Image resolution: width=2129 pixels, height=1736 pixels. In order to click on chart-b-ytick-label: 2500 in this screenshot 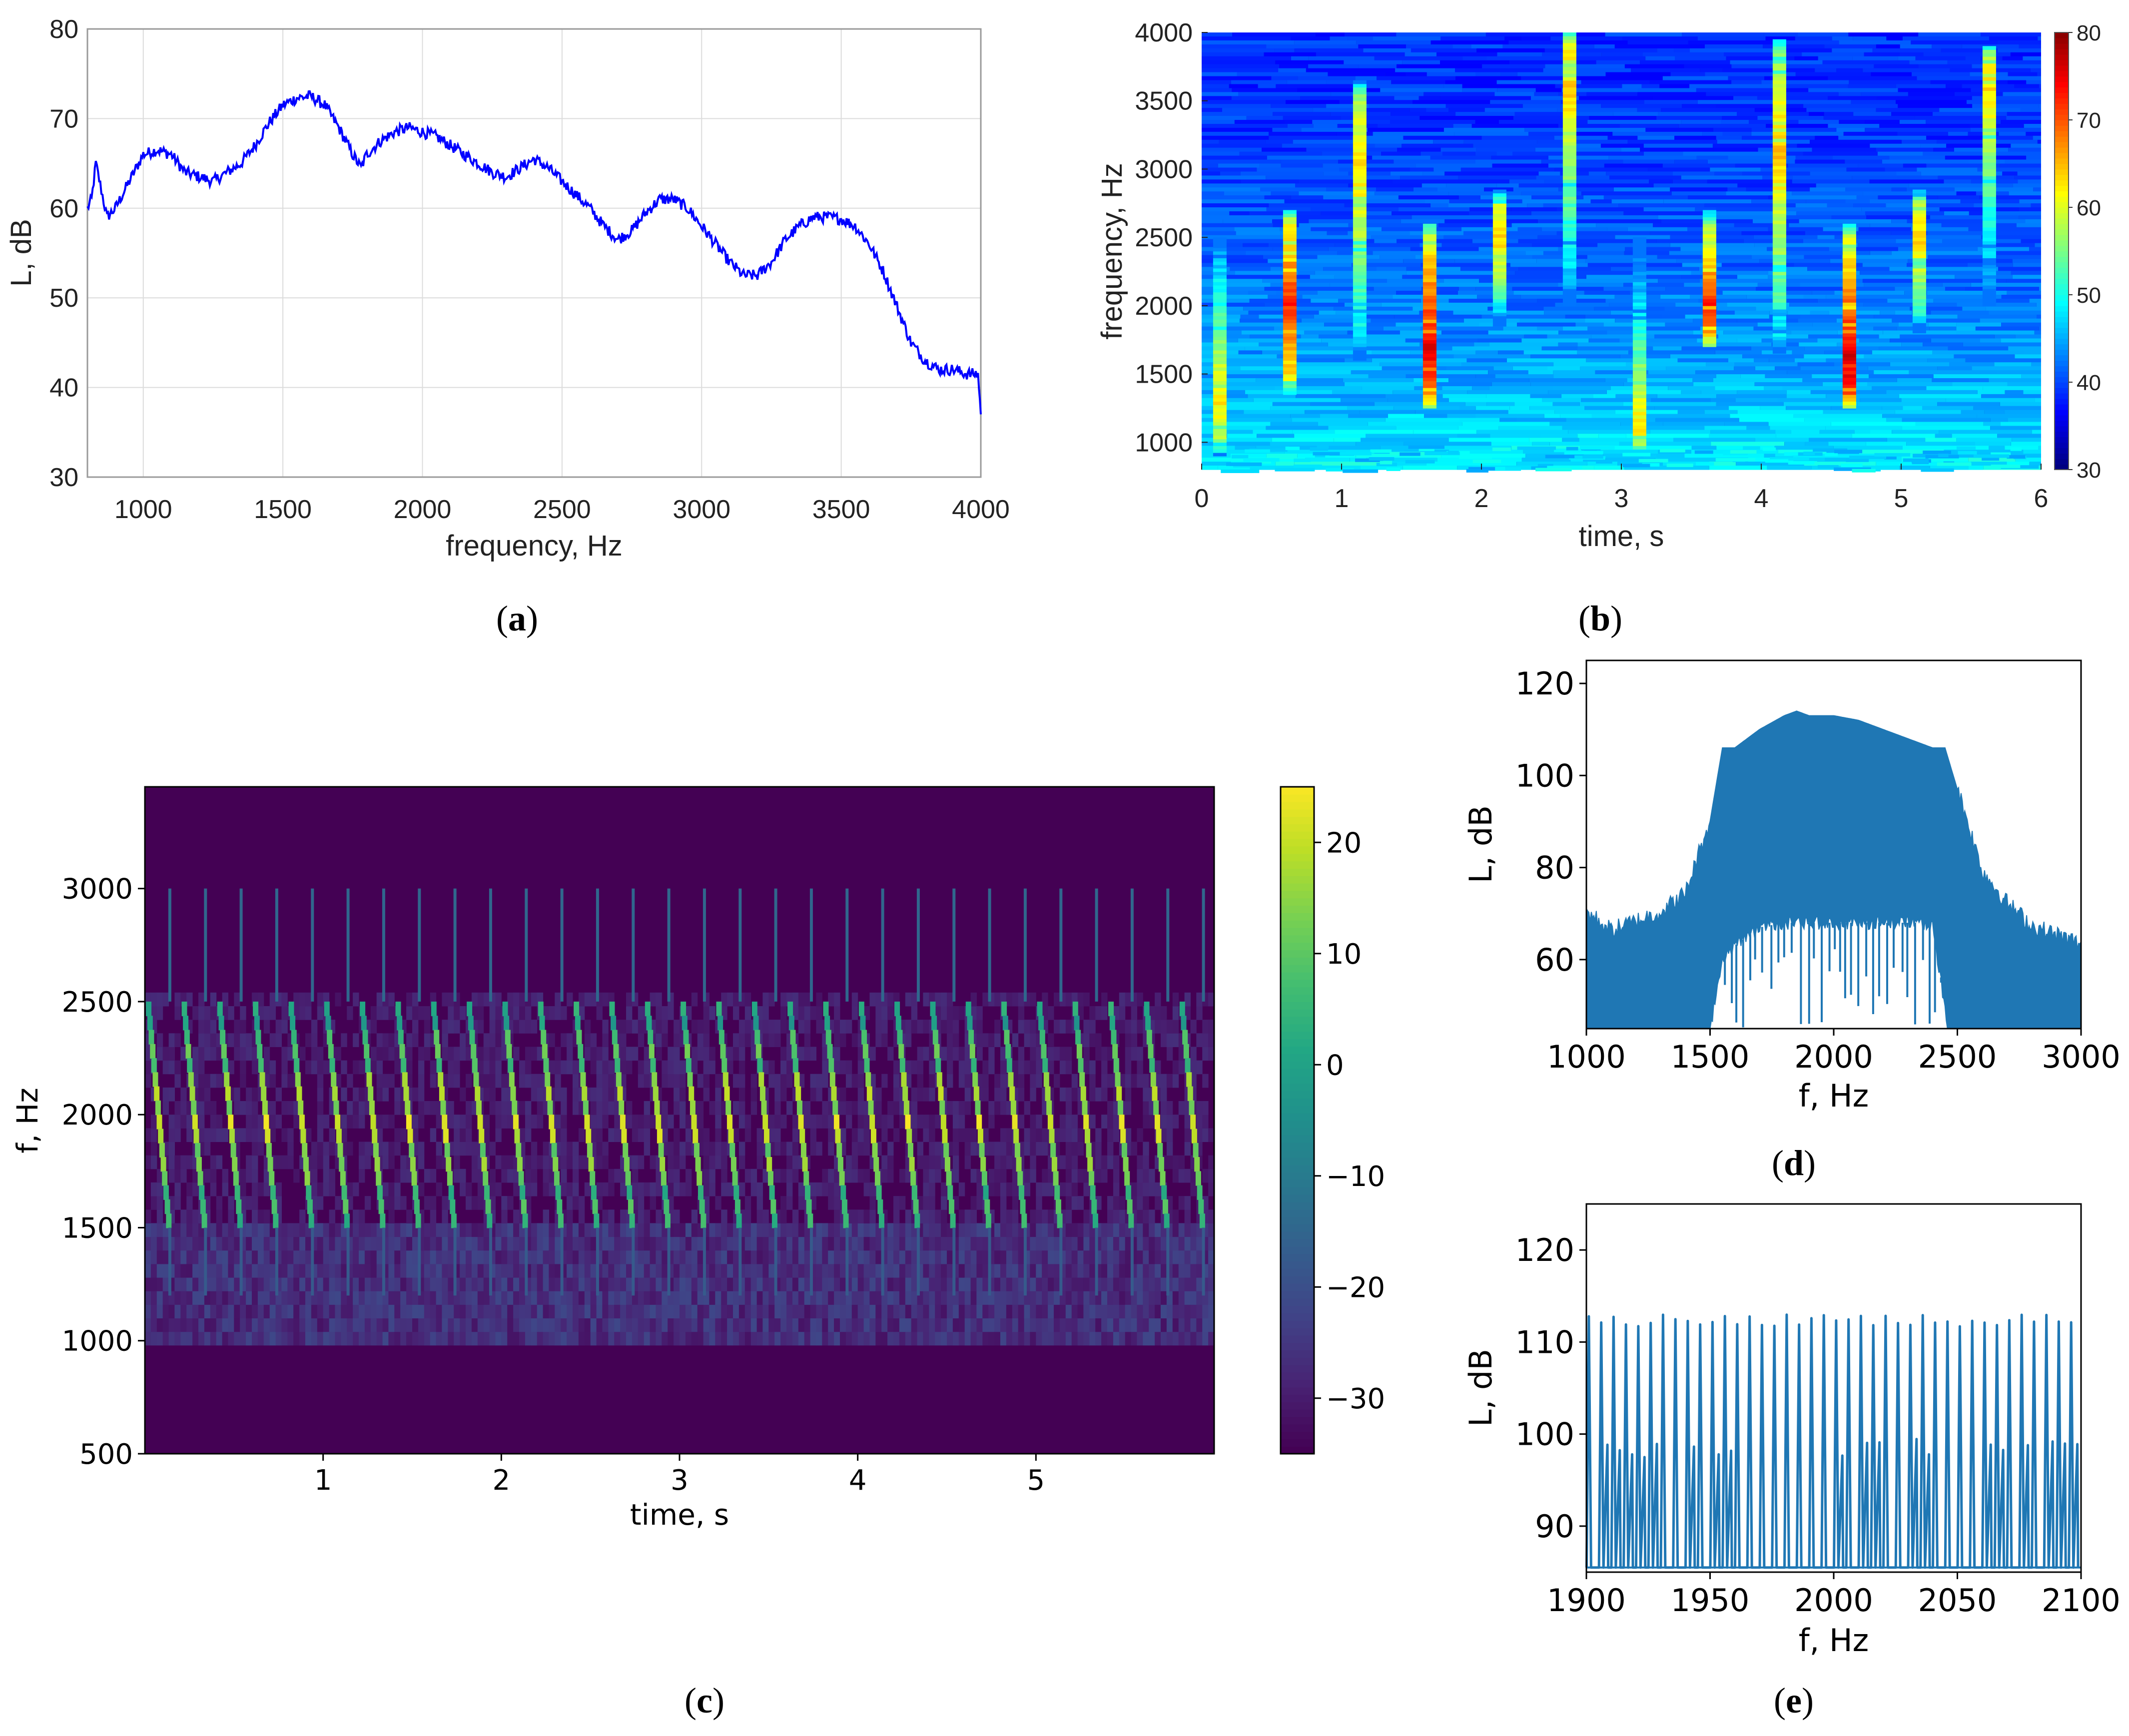, I will do `click(1164, 237)`.